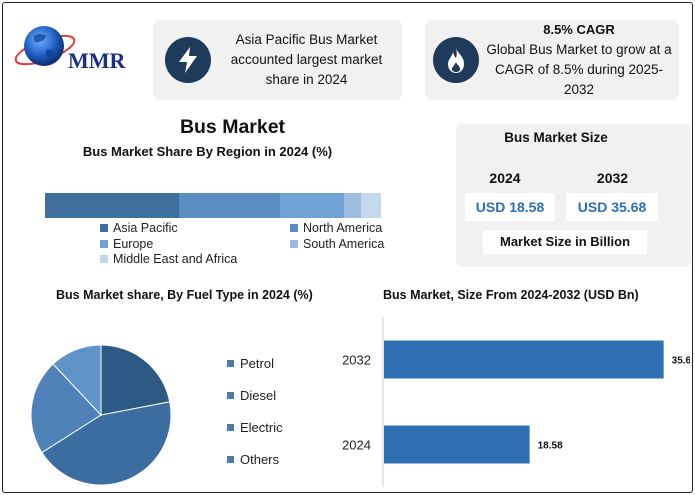 Image resolution: width=695 pixels, height=495 pixels. What do you see at coordinates (230, 205) in the screenshot?
I see `region-segment-north-america` at bounding box center [230, 205].